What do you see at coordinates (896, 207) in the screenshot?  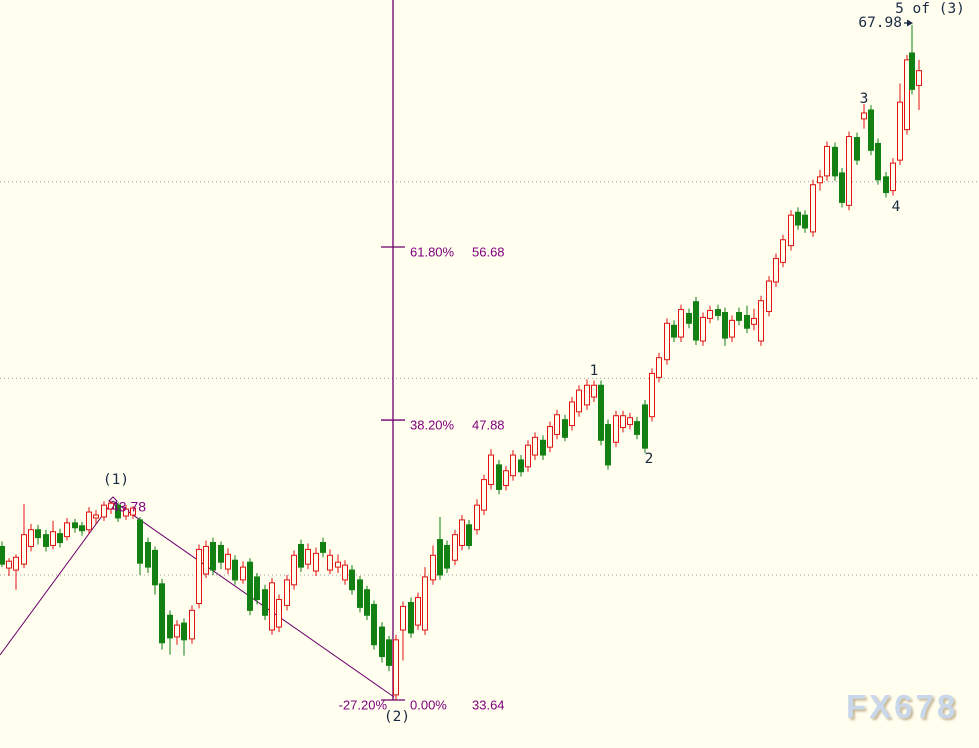 I see `wave-label: 4` at bounding box center [896, 207].